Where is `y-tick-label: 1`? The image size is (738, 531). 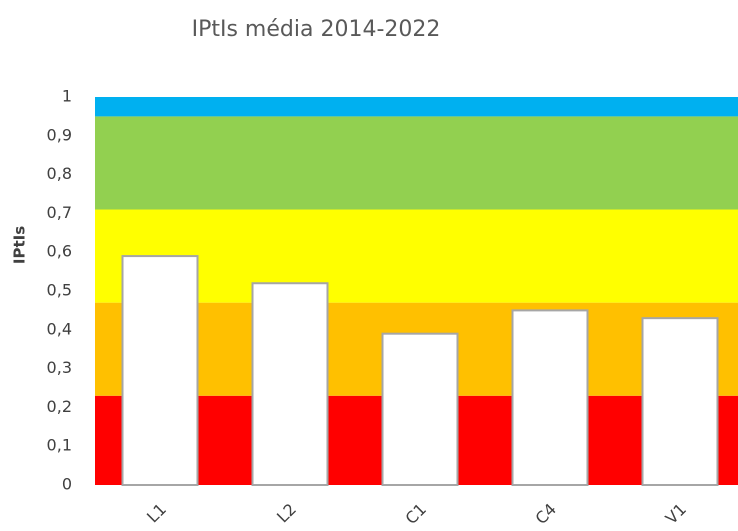
y-tick-label: 1 is located at coordinates (67, 96).